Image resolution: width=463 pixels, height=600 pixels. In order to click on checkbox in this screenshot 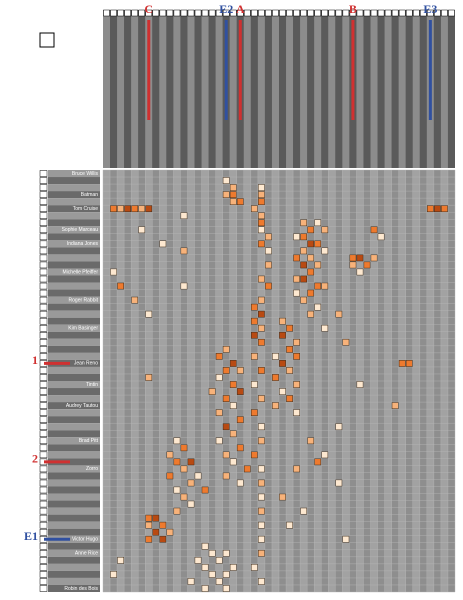, I will do `click(47, 40)`.